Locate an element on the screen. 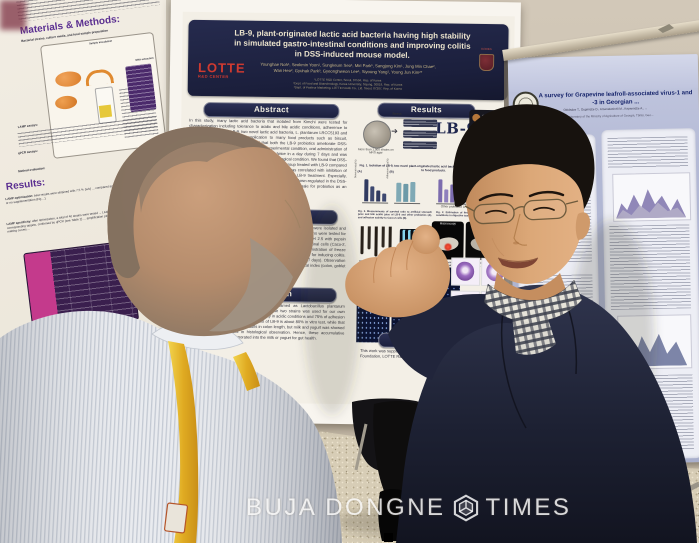 The height and width of the screenshot is (543, 699). presenter-brow-right is located at coordinates (546, 194).